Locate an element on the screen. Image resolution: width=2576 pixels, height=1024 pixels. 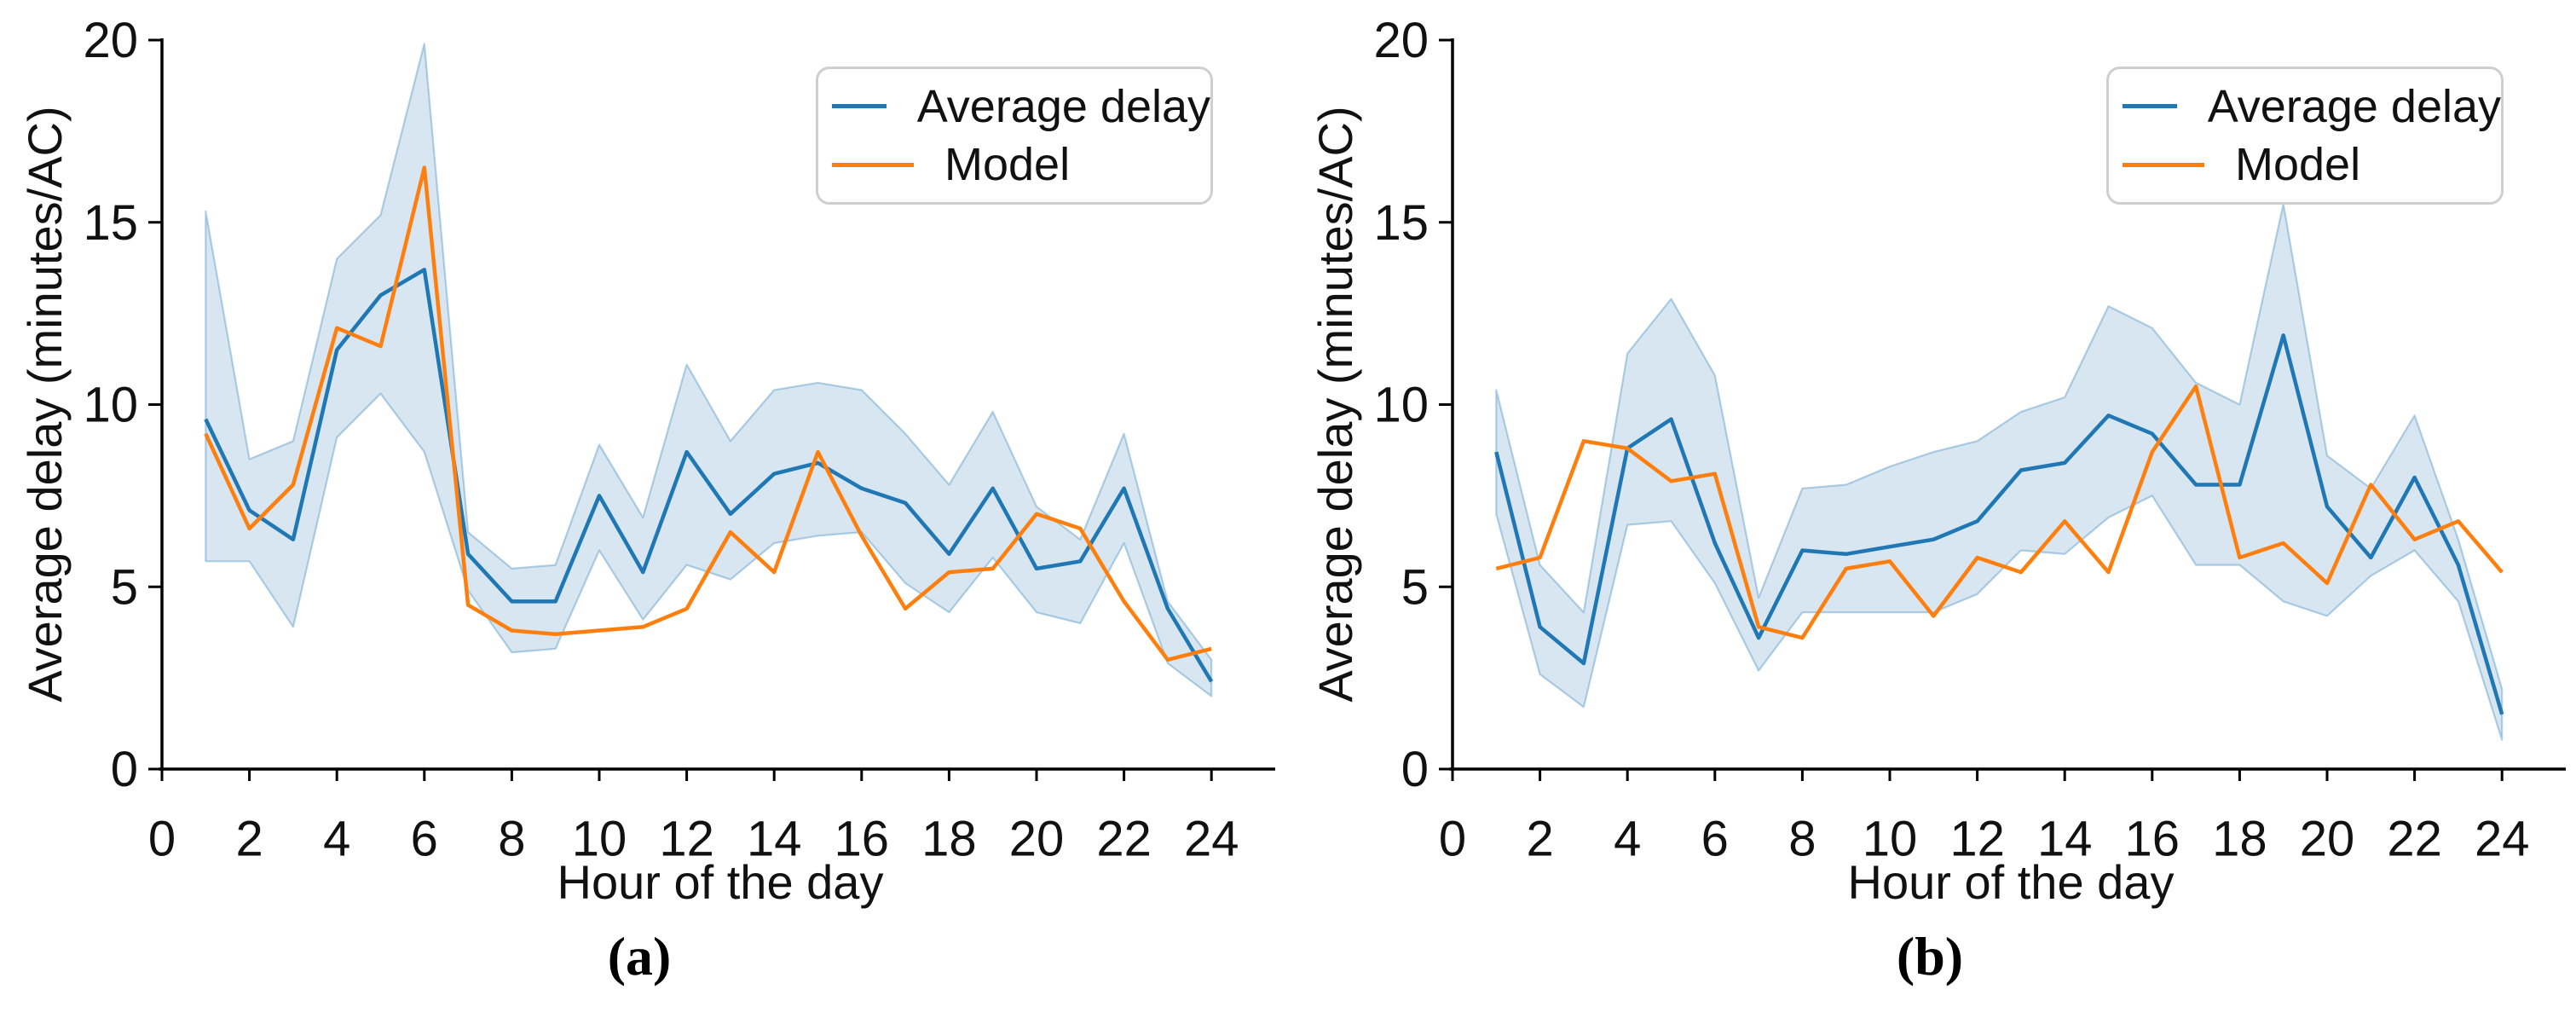
series-line-average-delay is located at coordinates (1999, 524).